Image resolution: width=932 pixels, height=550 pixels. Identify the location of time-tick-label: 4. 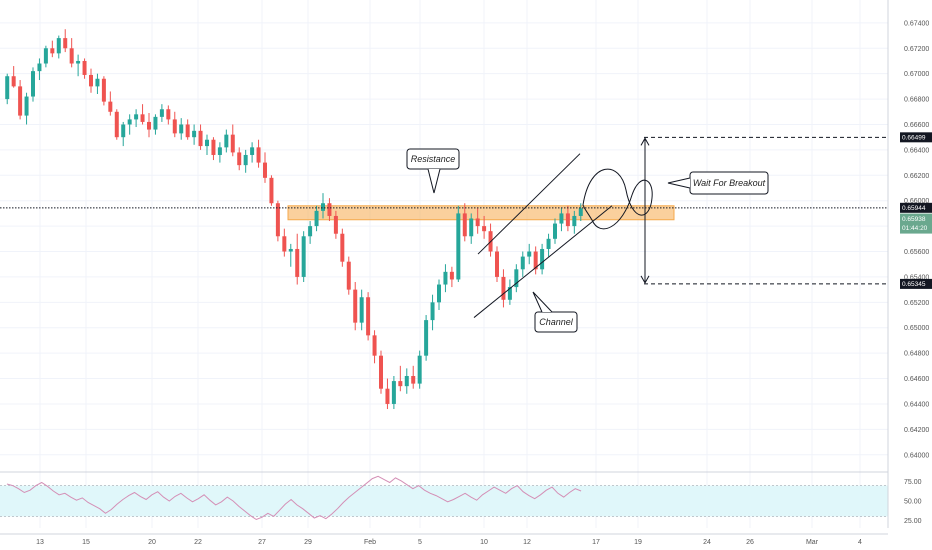
(860, 542).